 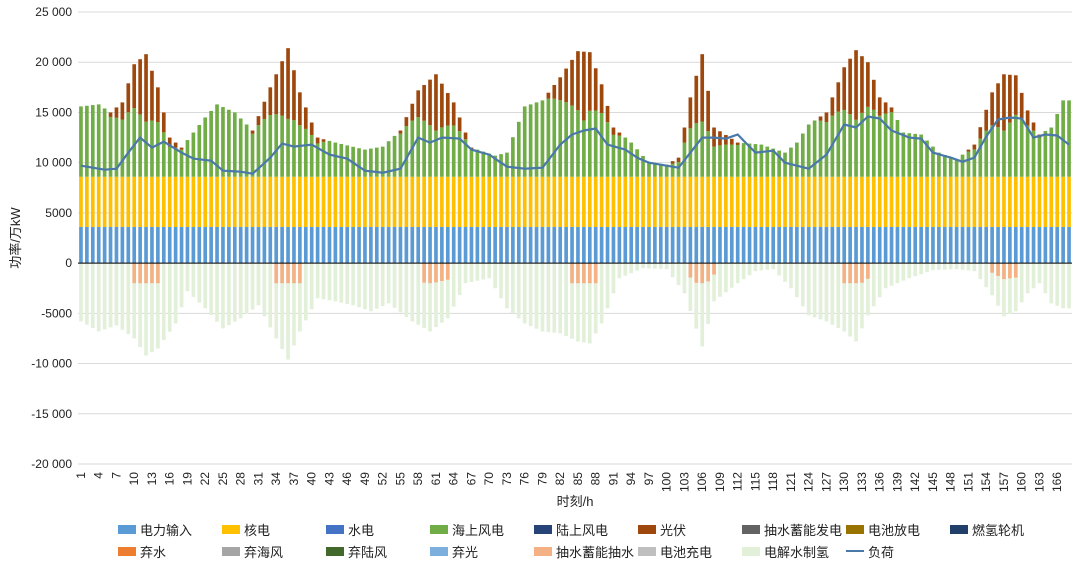 What do you see at coordinates (482, 551) in the screenshot?
I see `legend-item: 弃光` at bounding box center [482, 551].